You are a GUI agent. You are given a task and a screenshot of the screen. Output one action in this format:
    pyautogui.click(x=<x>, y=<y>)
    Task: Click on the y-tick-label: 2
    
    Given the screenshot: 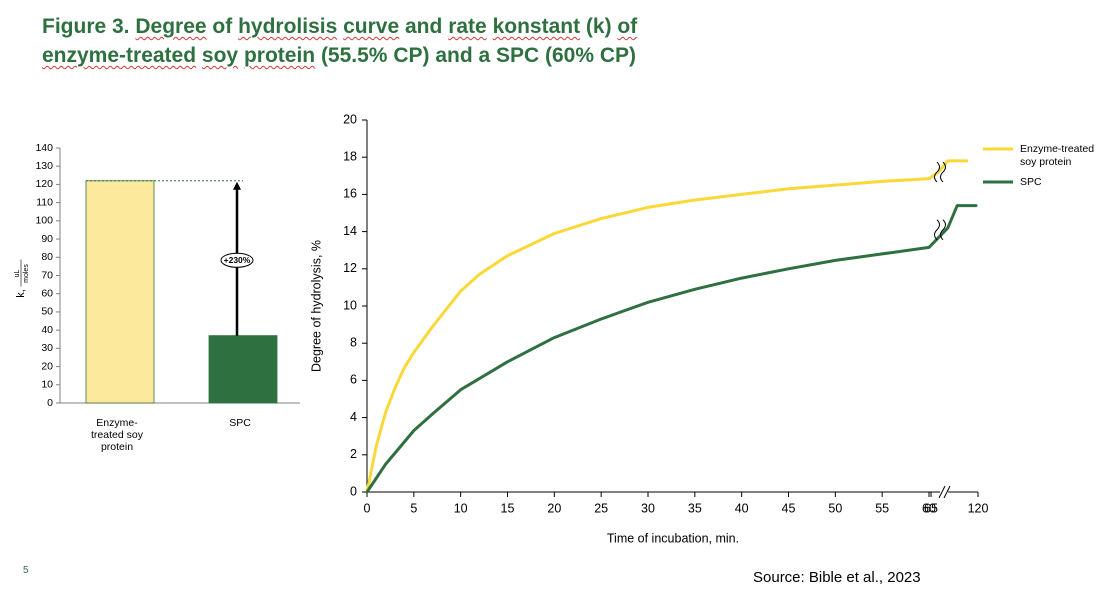 What is the action you would take?
    pyautogui.click(x=353, y=454)
    